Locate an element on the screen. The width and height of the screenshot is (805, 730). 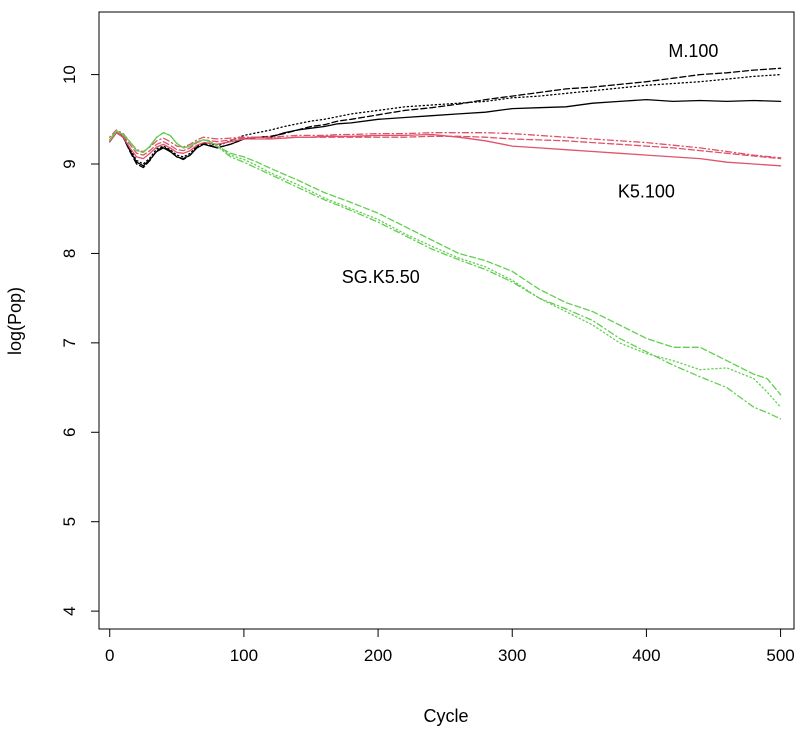
y-tick-label: 8 is located at coordinates (69, 253).